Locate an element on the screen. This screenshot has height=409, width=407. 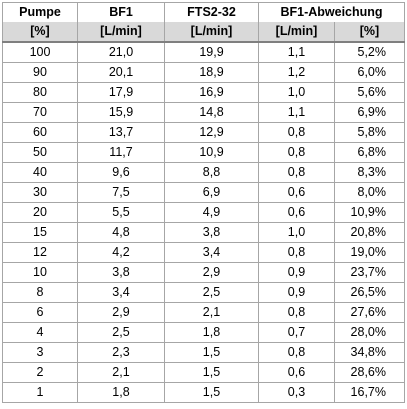
cell-pumpe: 50 is located at coordinates (40, 152).